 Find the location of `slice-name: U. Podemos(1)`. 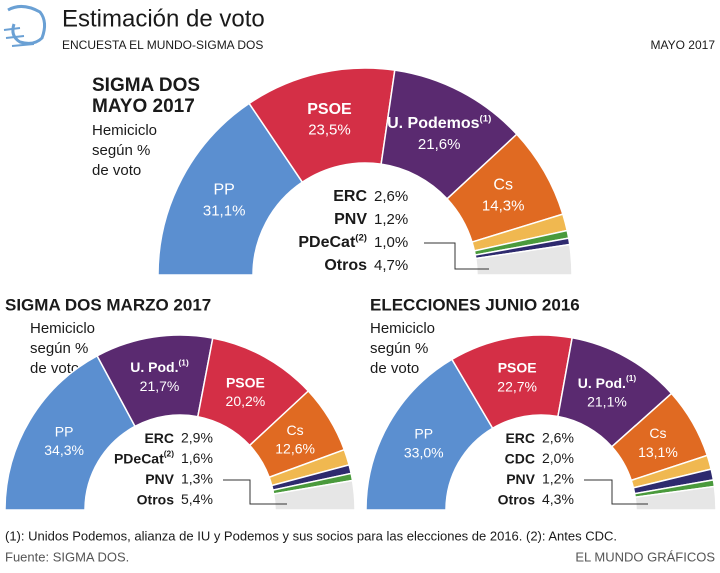

slice-name: U. Podemos(1) is located at coordinates (439, 122).